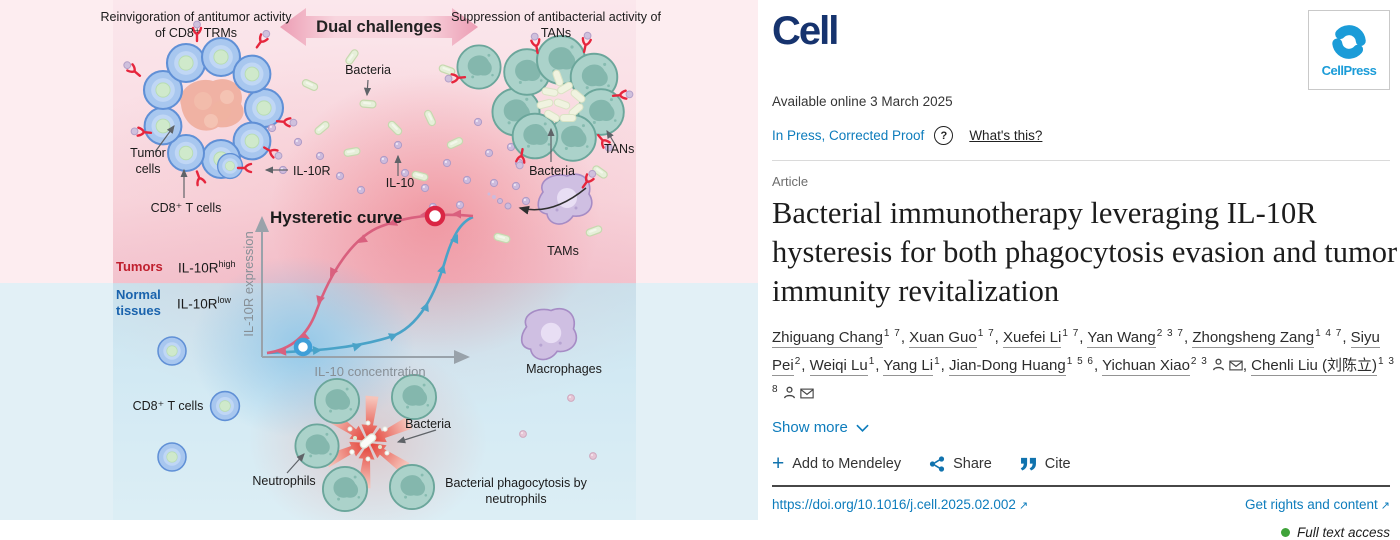 This screenshot has height=540, width=1400. Describe the element at coordinates (1081, 463) in the screenshot. I see `action-toolbar: + Add to Mendeley Share Cite` at that location.